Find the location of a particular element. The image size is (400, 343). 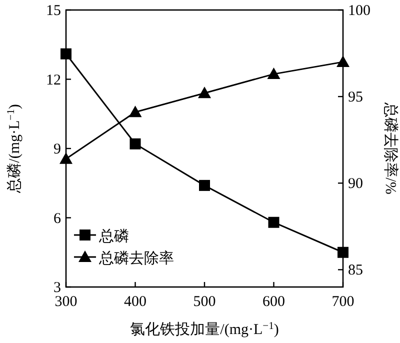

y2-axis-title: 总磷去除率/% is located at coordinates (390, 148).